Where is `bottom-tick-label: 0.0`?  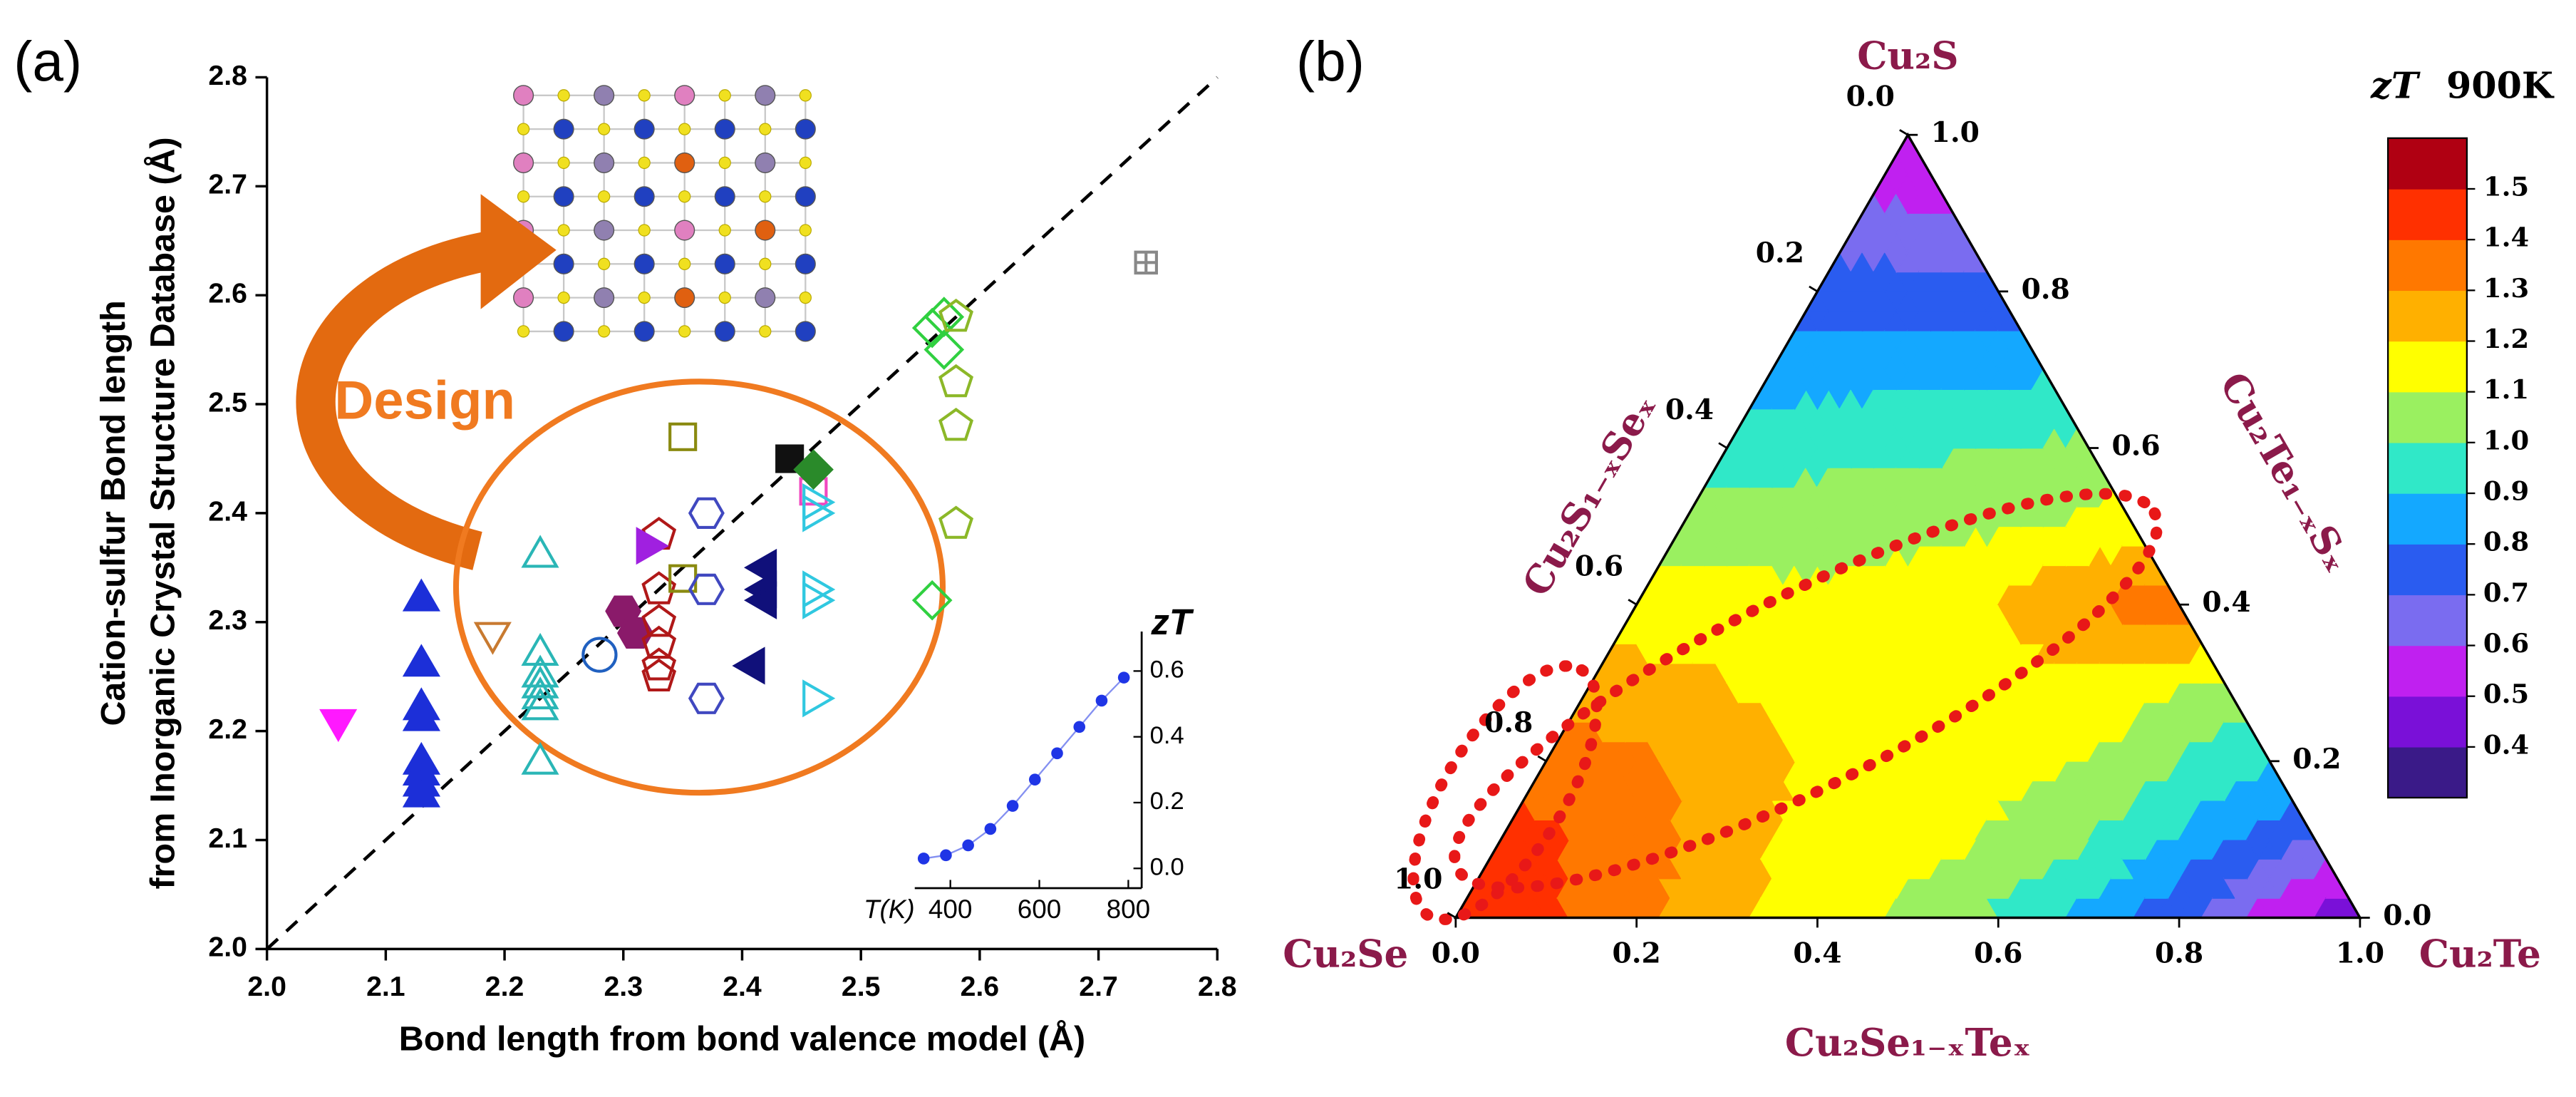
bottom-tick-label: 0.0 is located at coordinates (1456, 953).